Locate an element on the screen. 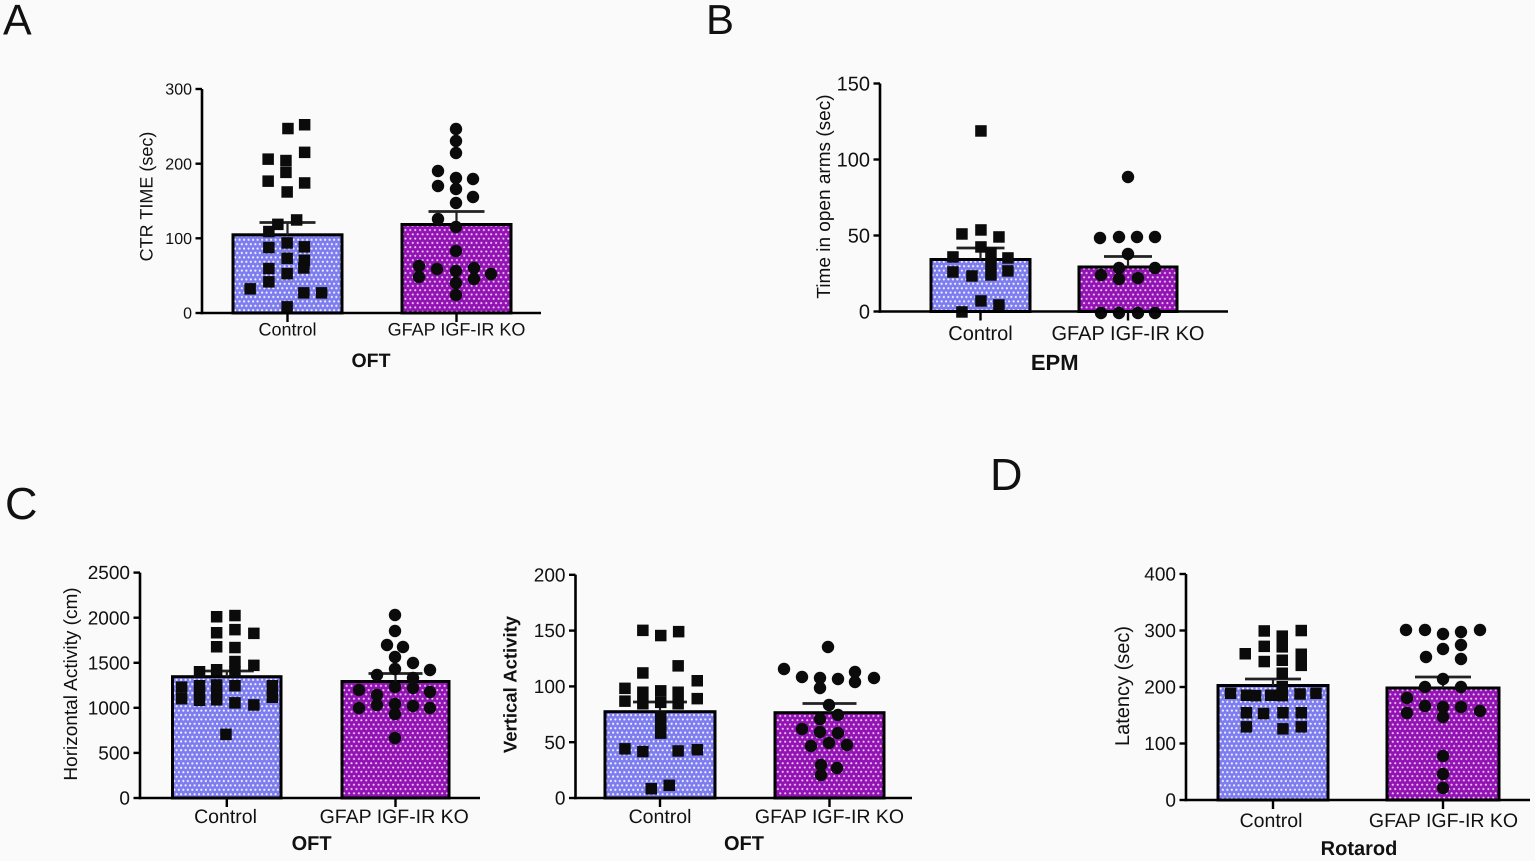 The image size is (1535, 861). svg-text: EPM is located at coordinates (1055, 362).